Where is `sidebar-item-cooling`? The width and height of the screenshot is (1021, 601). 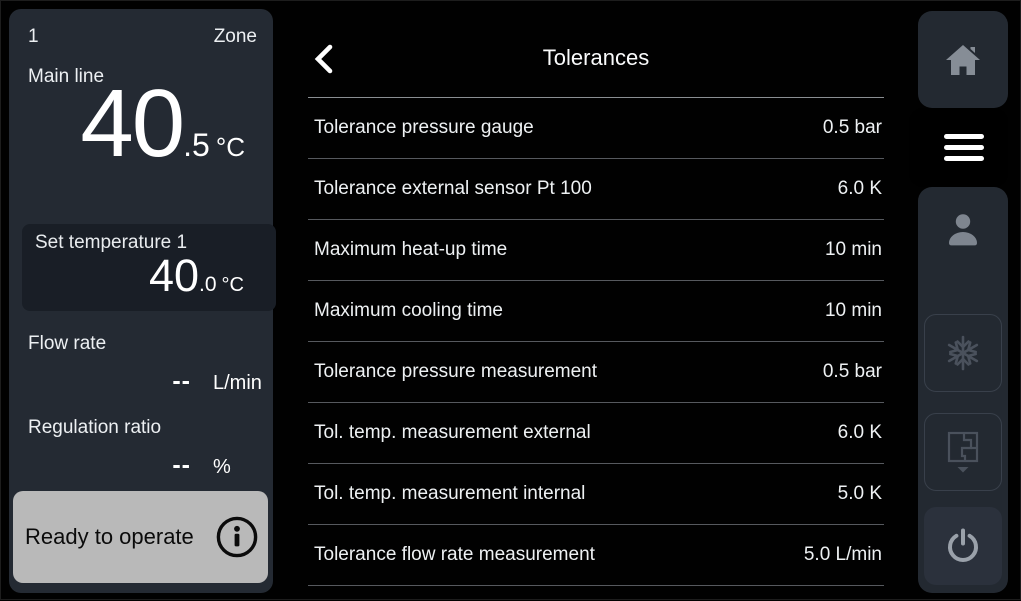 sidebar-item-cooling is located at coordinates (963, 353).